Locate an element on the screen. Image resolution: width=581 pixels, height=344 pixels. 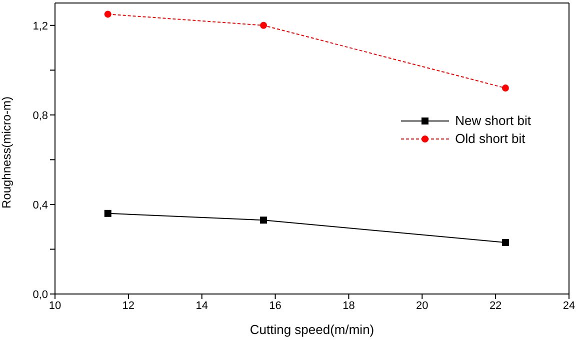
legend-label: Old short bit is located at coordinates (490, 139).